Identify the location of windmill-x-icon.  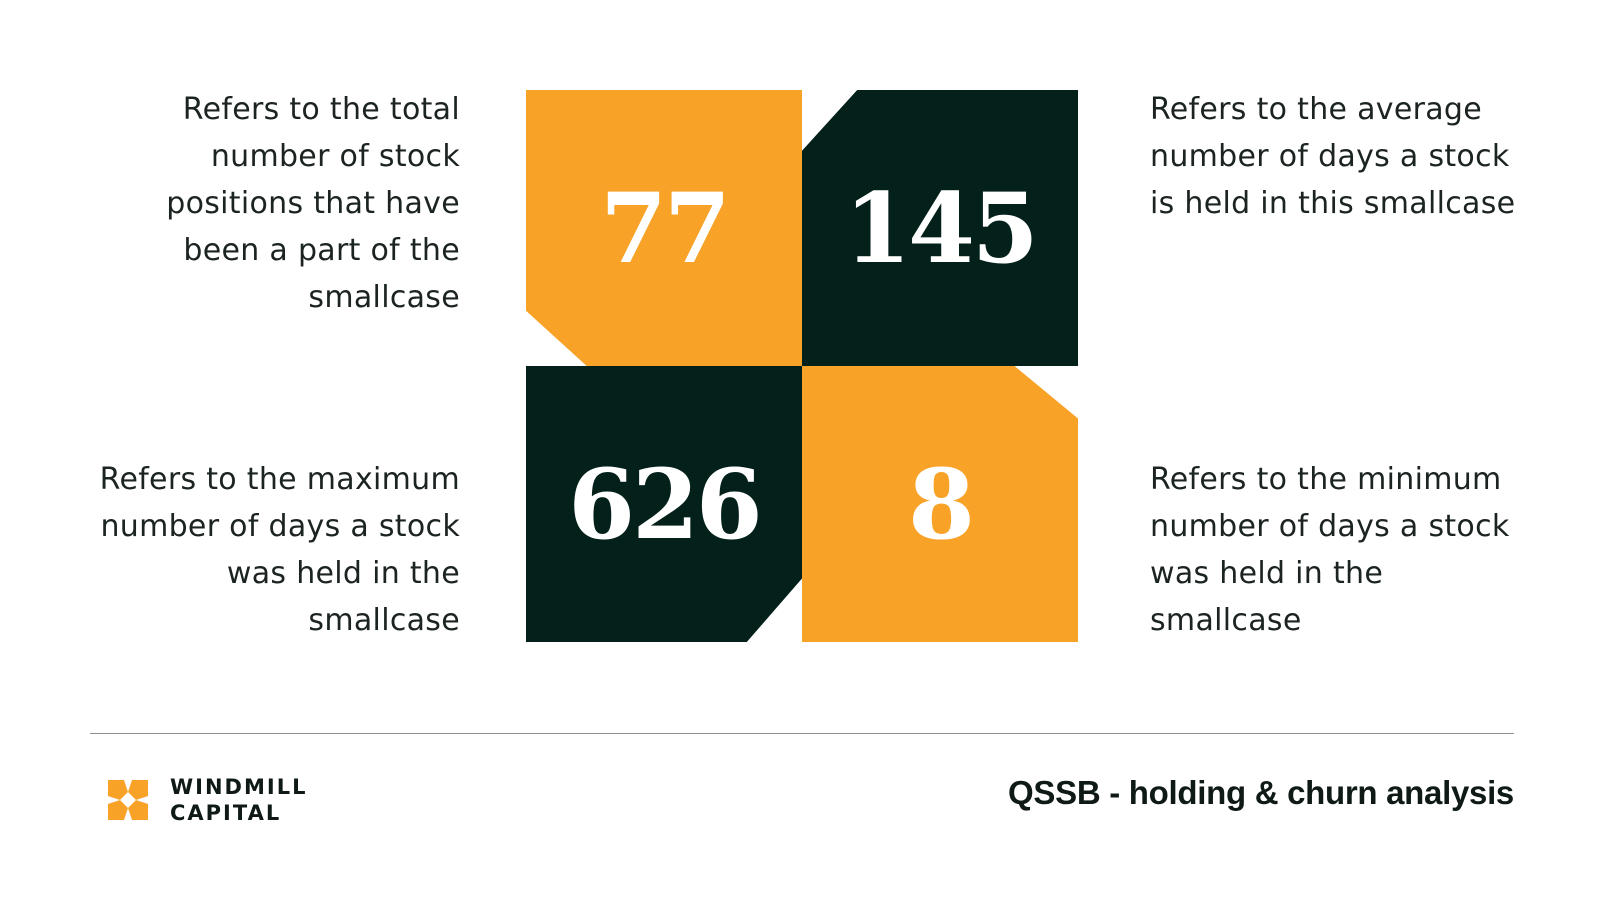
(128, 800).